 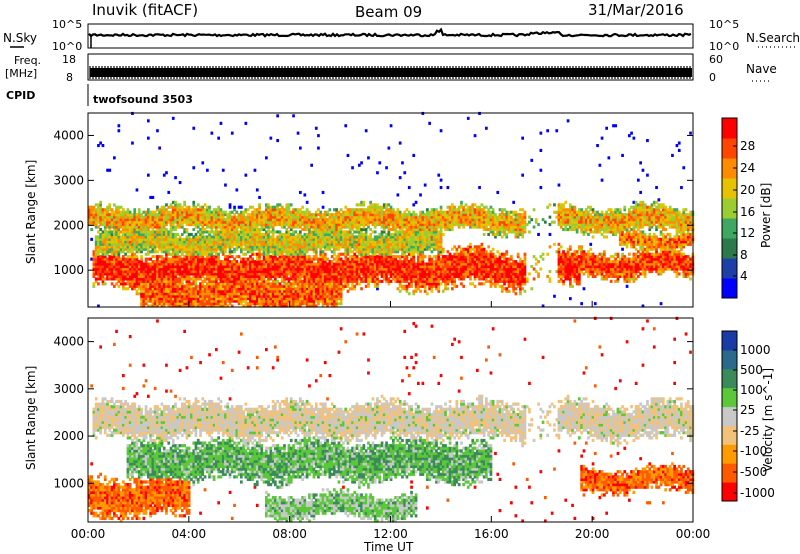 I want to click on freq-unit: [MHz], so click(x=21, y=73).